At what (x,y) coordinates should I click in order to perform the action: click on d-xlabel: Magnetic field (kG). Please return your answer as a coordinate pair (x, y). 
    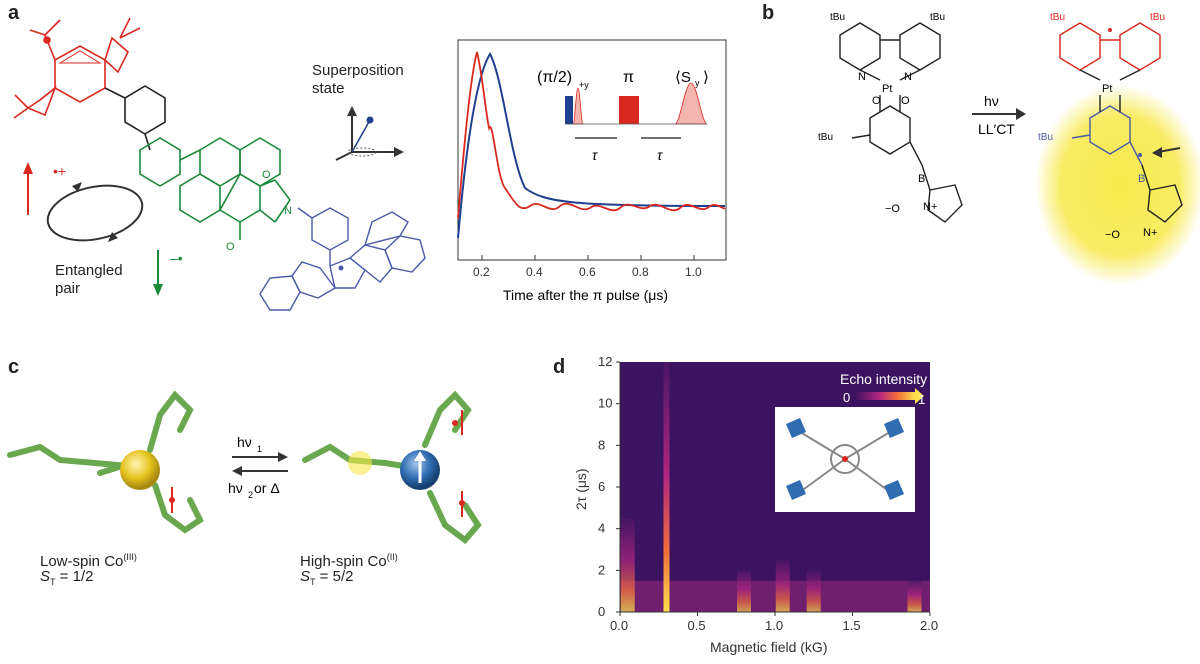
    Looking at the image, I should click on (768, 647).